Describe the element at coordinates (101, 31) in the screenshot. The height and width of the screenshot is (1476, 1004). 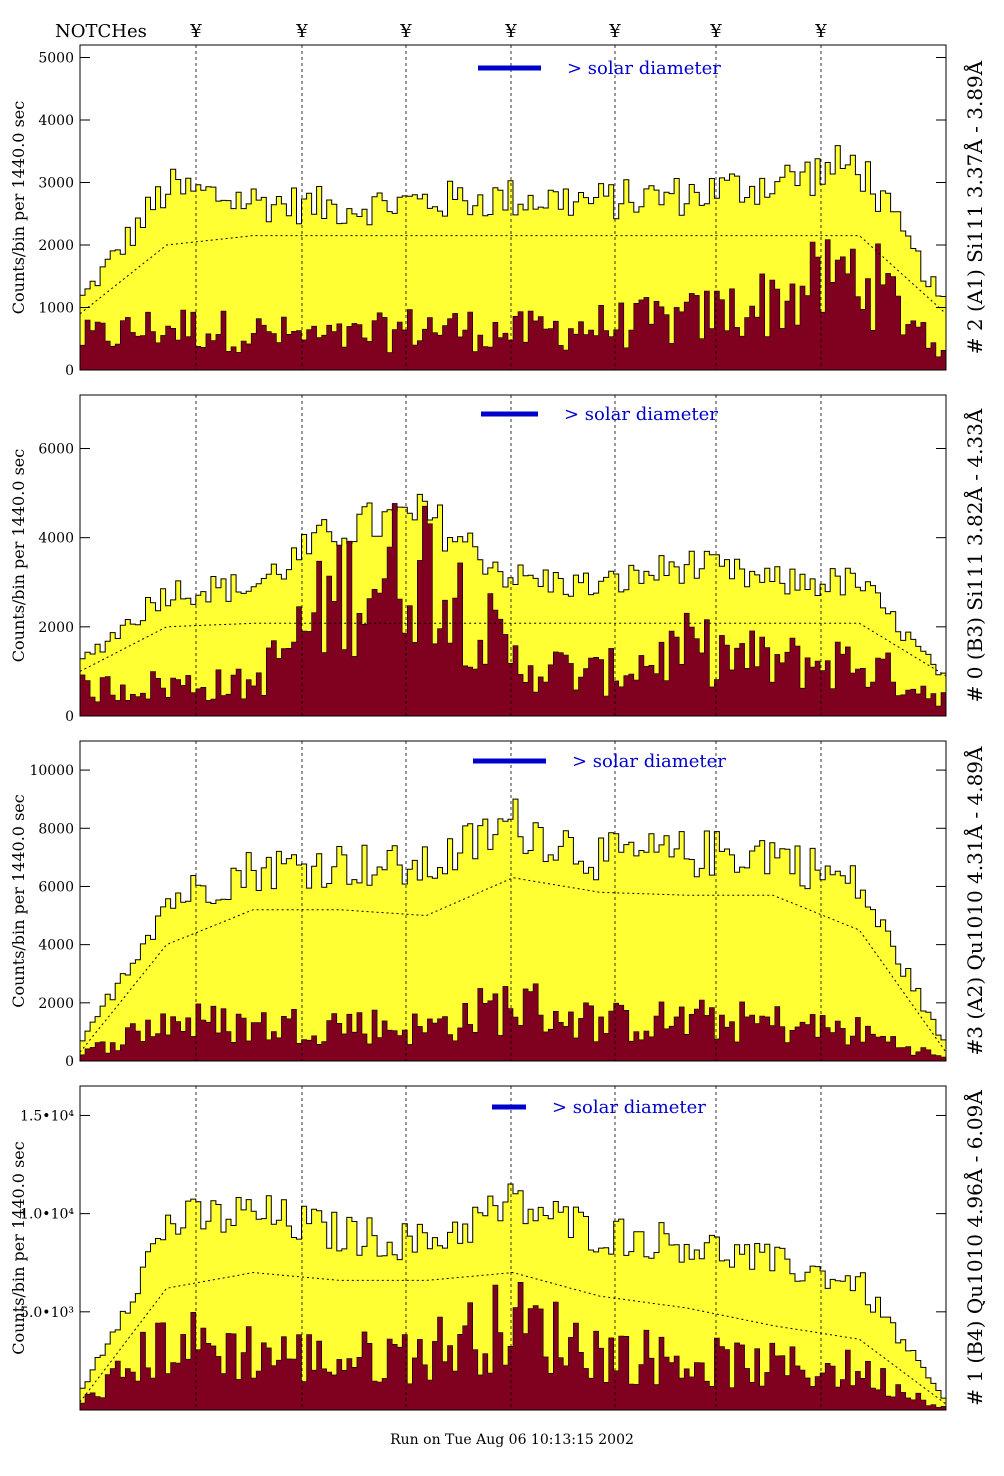
I see `notches-label: NOTCHes` at that location.